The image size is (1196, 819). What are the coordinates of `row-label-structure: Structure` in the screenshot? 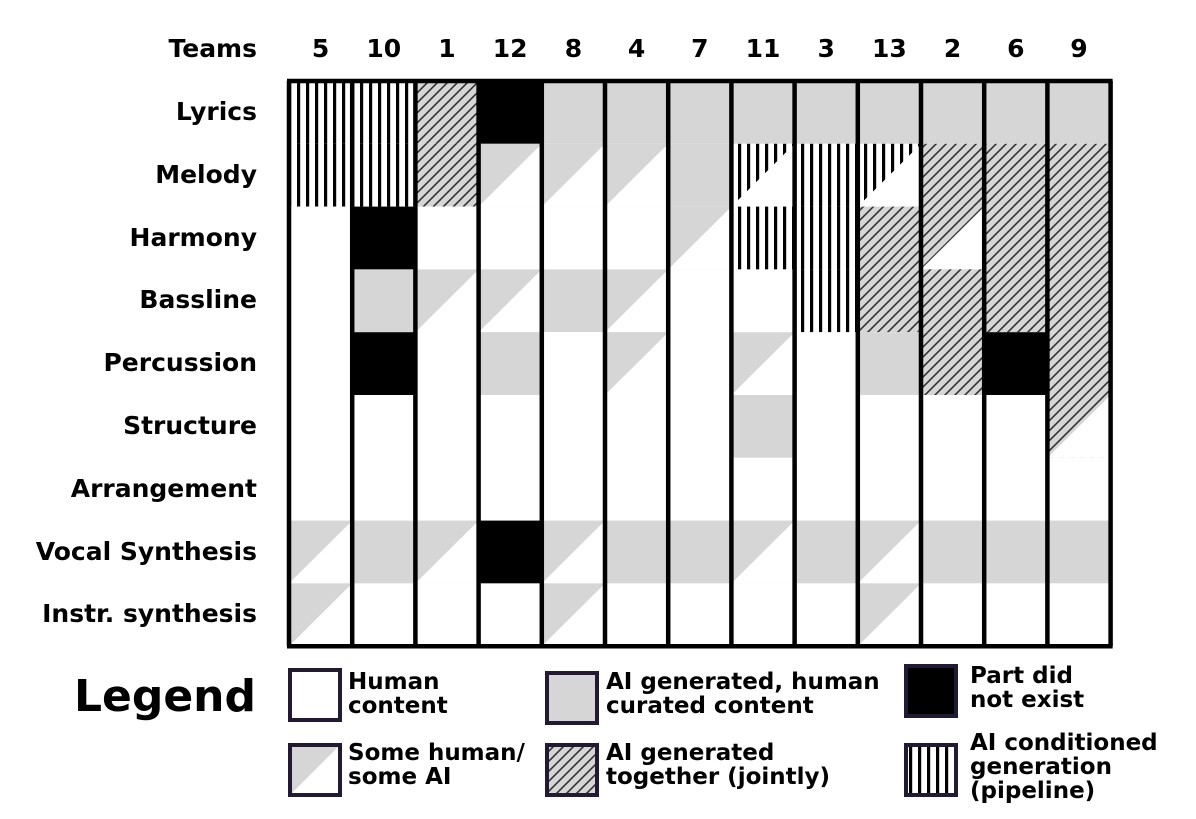 It's located at (190, 425).